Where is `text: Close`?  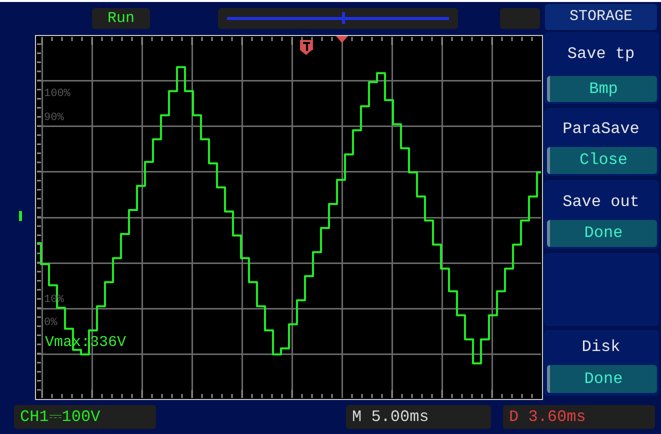
text: Close is located at coordinates (602, 160).